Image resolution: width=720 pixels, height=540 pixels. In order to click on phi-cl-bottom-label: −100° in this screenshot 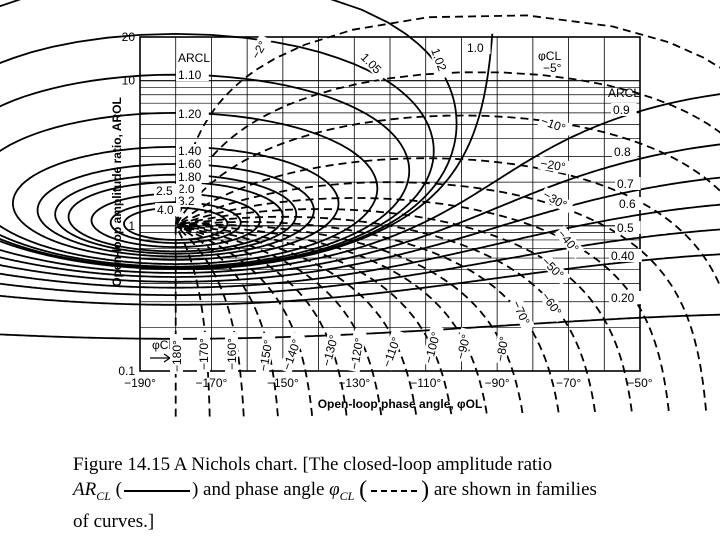, I will do `click(432, 347)`.